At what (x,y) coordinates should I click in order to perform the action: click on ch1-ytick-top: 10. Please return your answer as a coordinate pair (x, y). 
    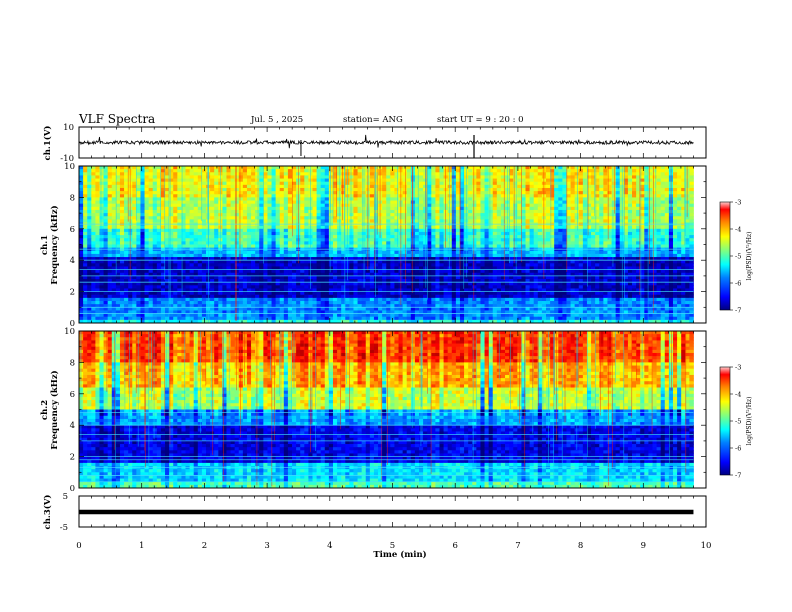
    Looking at the image, I should click on (68, 128).